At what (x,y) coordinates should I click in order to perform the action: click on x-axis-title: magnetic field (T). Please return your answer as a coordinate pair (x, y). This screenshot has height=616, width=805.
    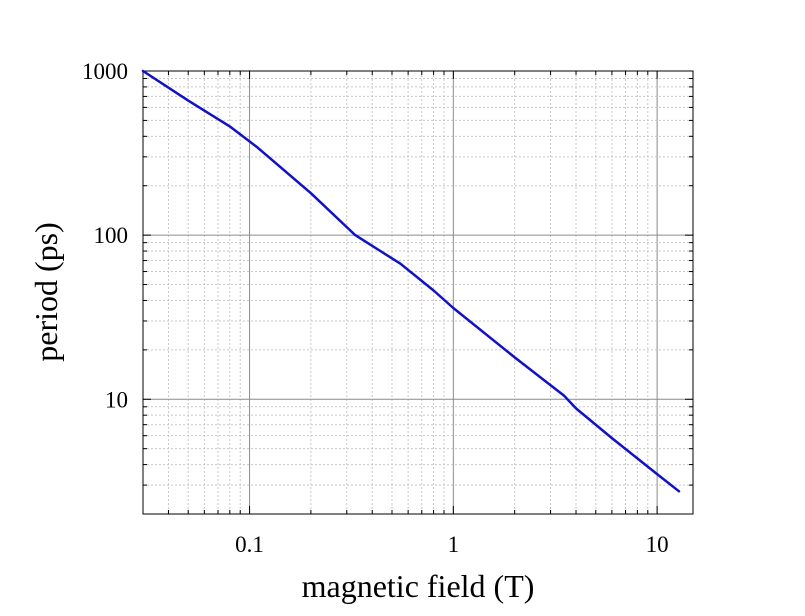
    Looking at the image, I should click on (418, 586).